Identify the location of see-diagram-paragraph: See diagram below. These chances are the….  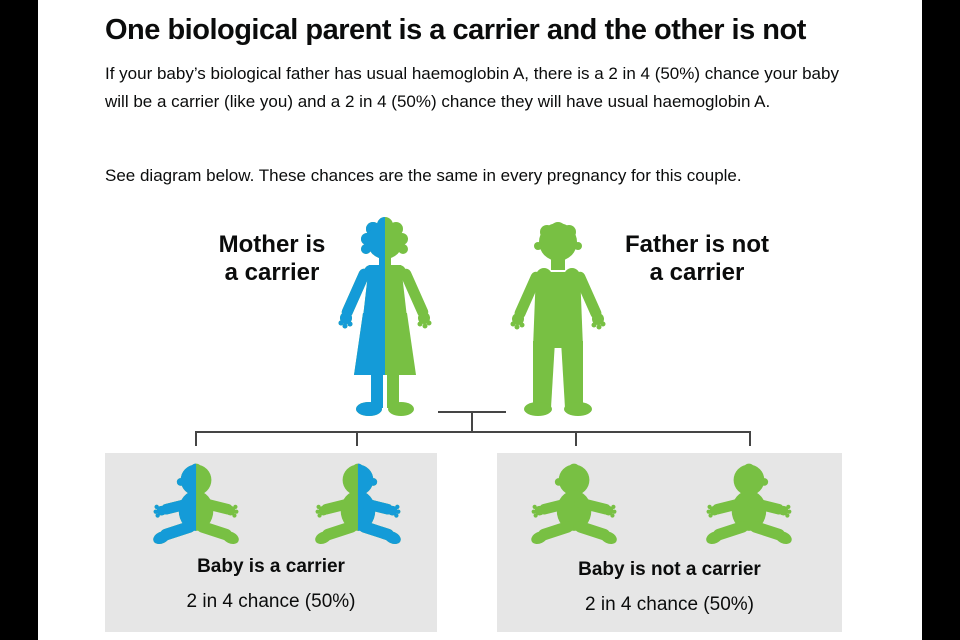
(423, 175).